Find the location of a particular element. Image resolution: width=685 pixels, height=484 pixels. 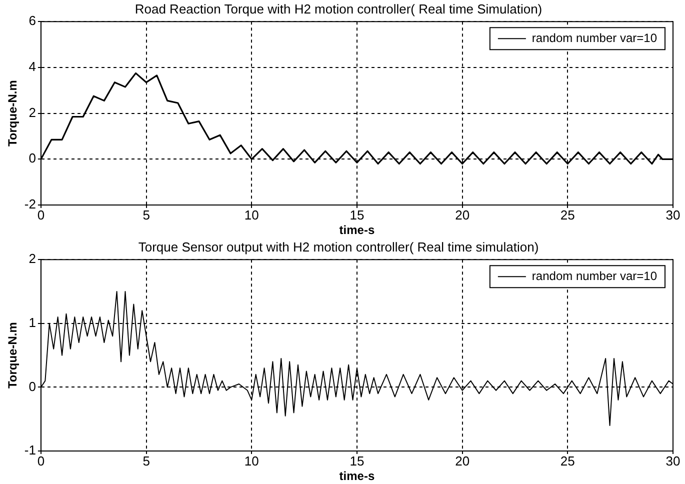

chart-title: Torque Sensor output with H2 motion controller( Real time simulation) is located at coordinates (338, 246).